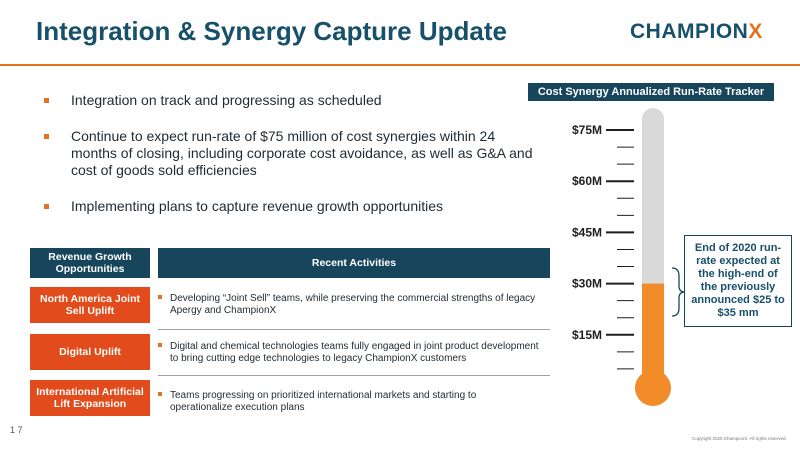  What do you see at coordinates (653, 335) in the screenshot?
I see `thermometer-fill-bar` at bounding box center [653, 335].